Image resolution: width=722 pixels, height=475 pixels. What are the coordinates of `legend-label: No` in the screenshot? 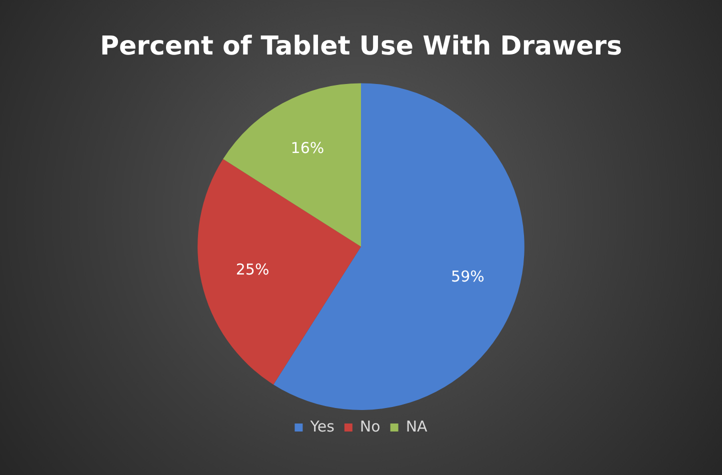 It's located at (370, 426).